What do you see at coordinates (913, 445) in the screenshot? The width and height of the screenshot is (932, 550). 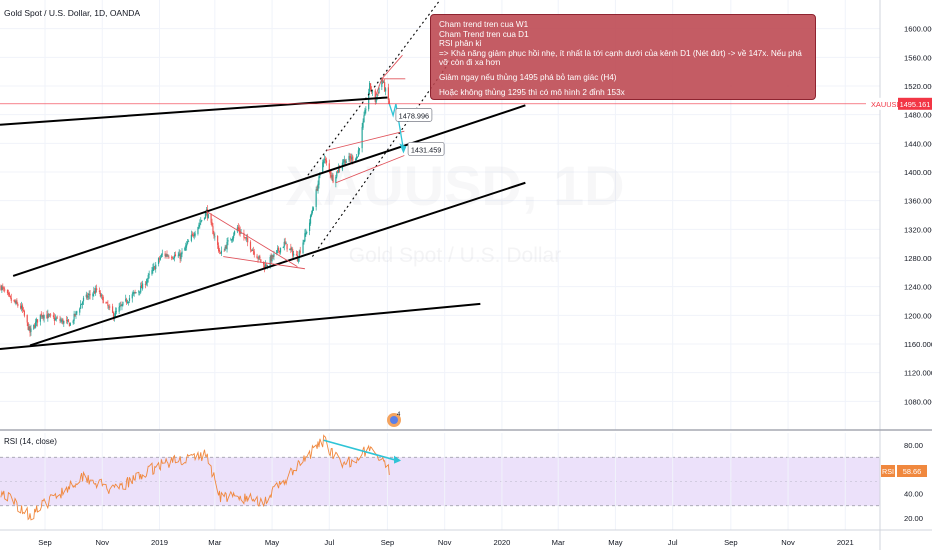 I see `rsi-axis-tick: 80.00` at bounding box center [913, 445].